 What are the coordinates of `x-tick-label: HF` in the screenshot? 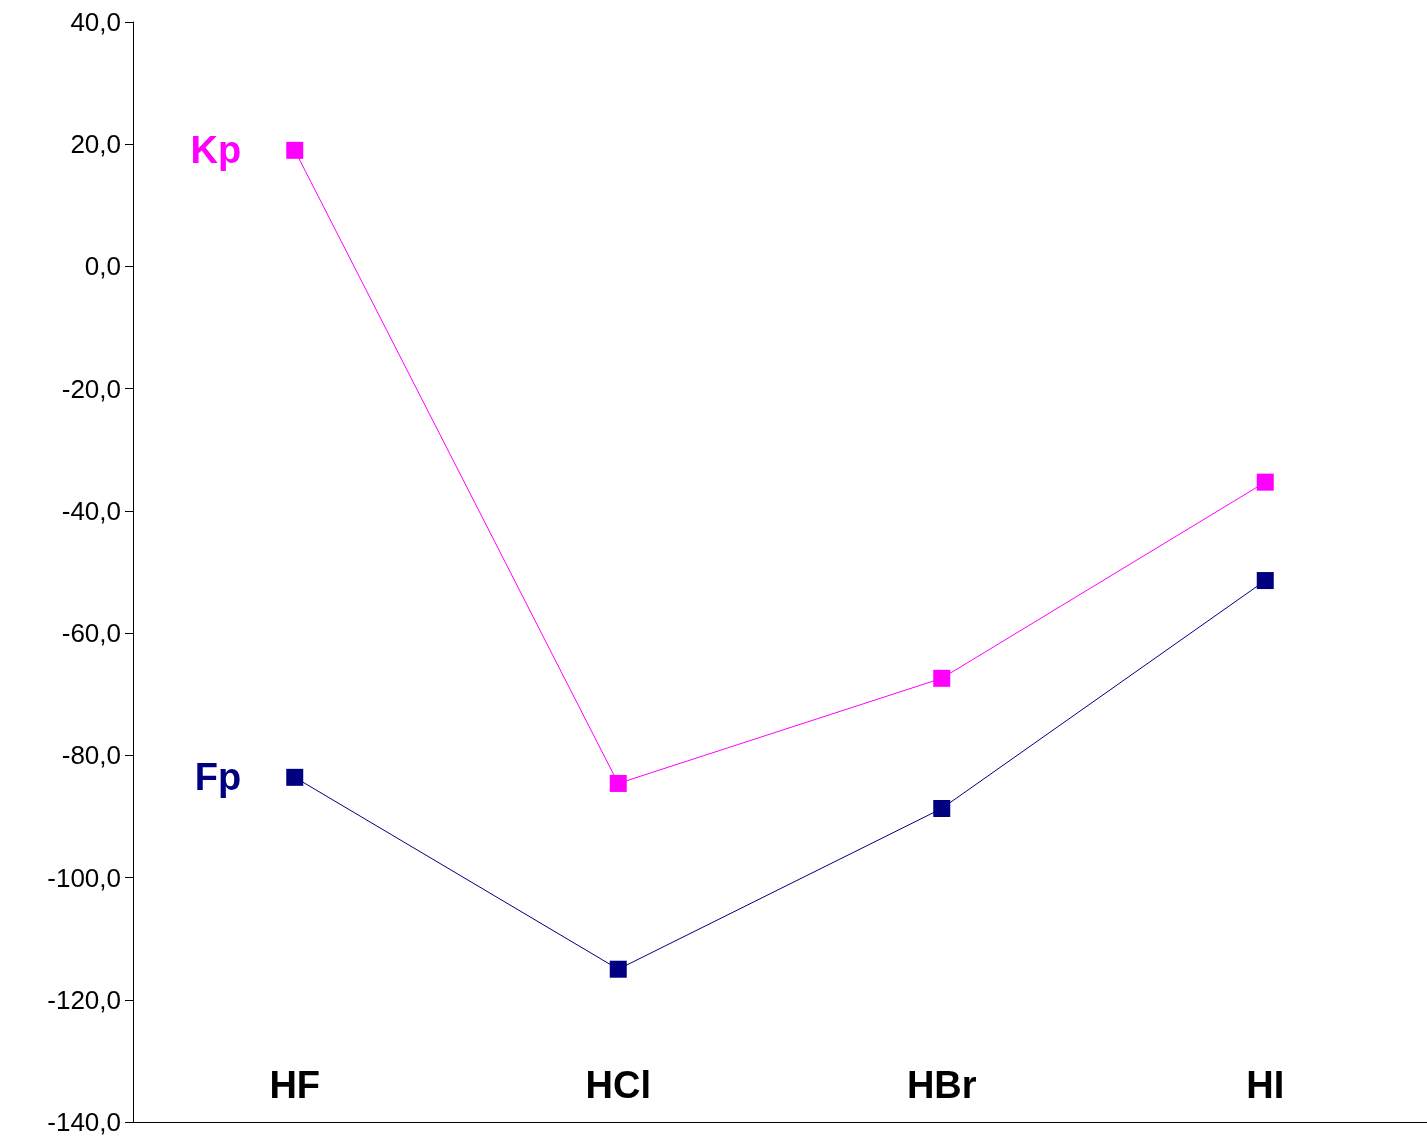 It's located at (295, 1085).